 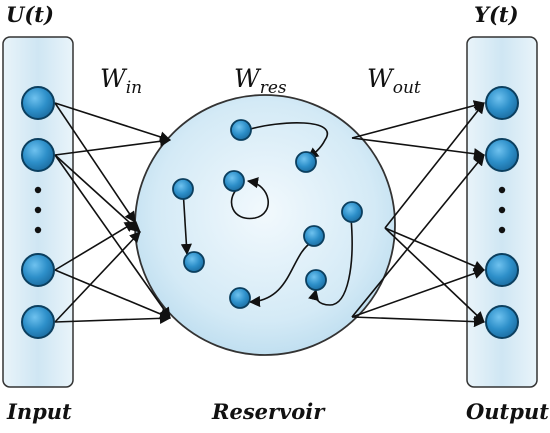 I want to click on edge-in2-a, so click(x=113, y=145).